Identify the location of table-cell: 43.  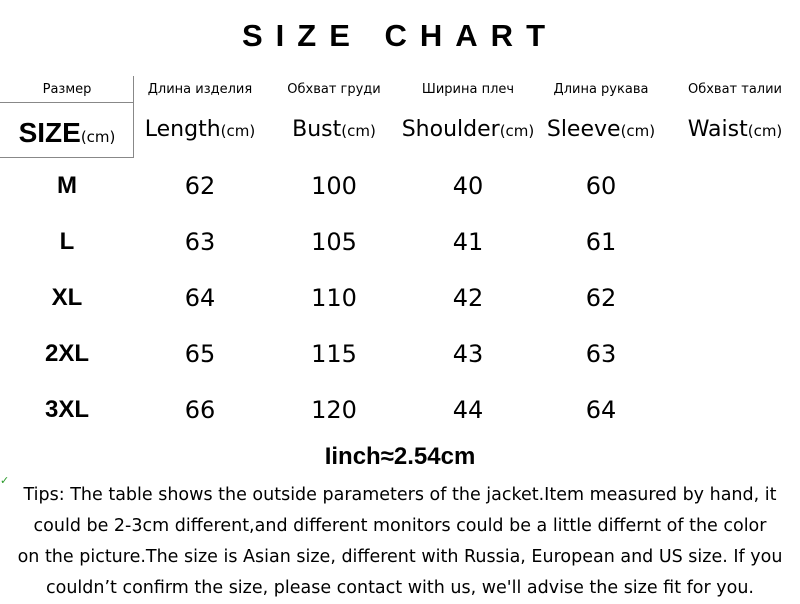
(468, 354).